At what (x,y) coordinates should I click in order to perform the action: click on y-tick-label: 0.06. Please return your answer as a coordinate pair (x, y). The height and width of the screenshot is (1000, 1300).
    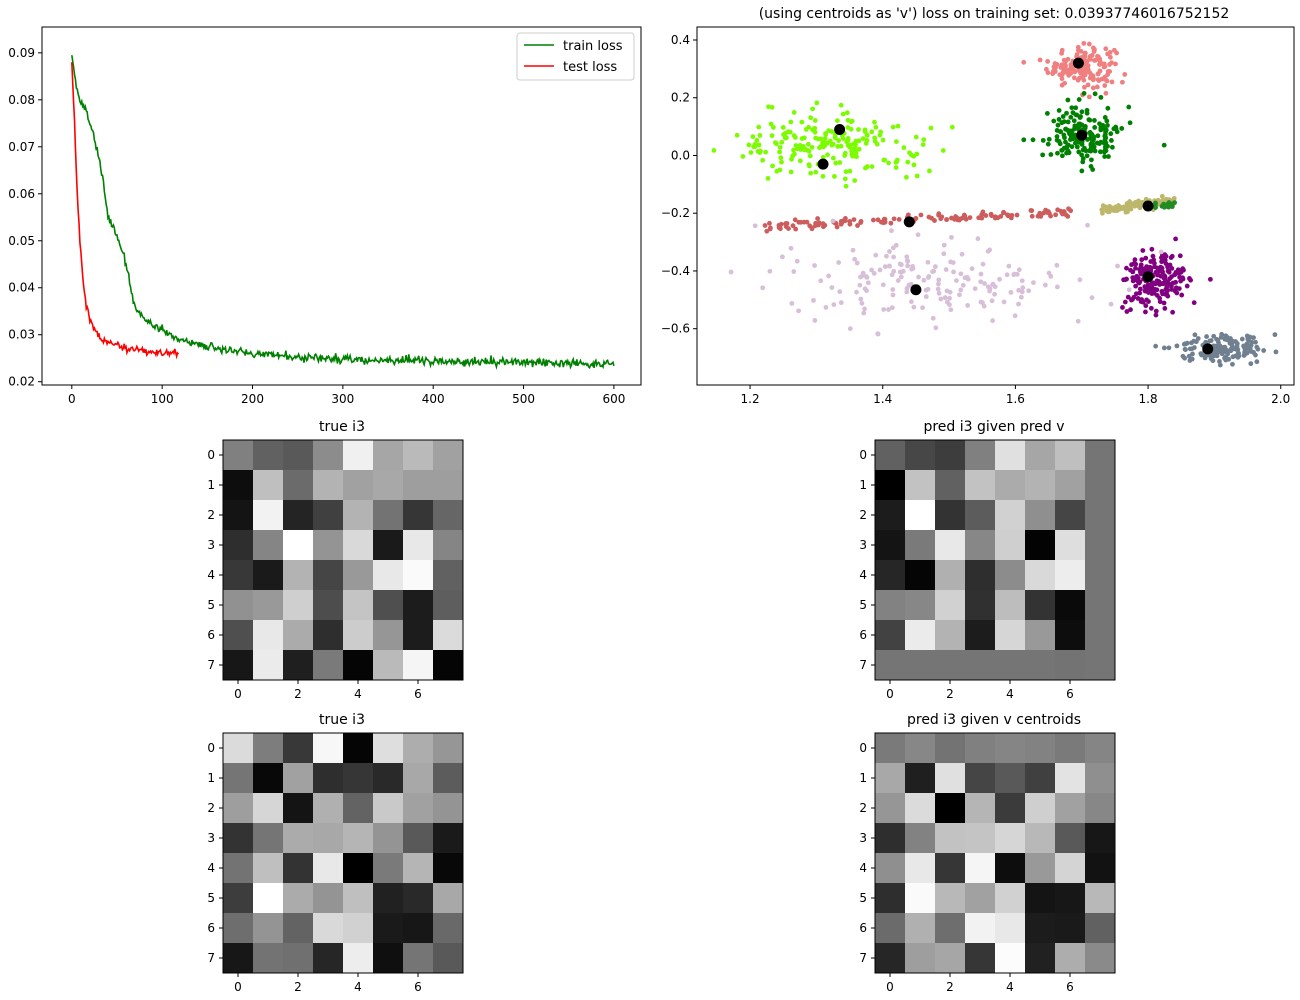
    Looking at the image, I should click on (21, 194).